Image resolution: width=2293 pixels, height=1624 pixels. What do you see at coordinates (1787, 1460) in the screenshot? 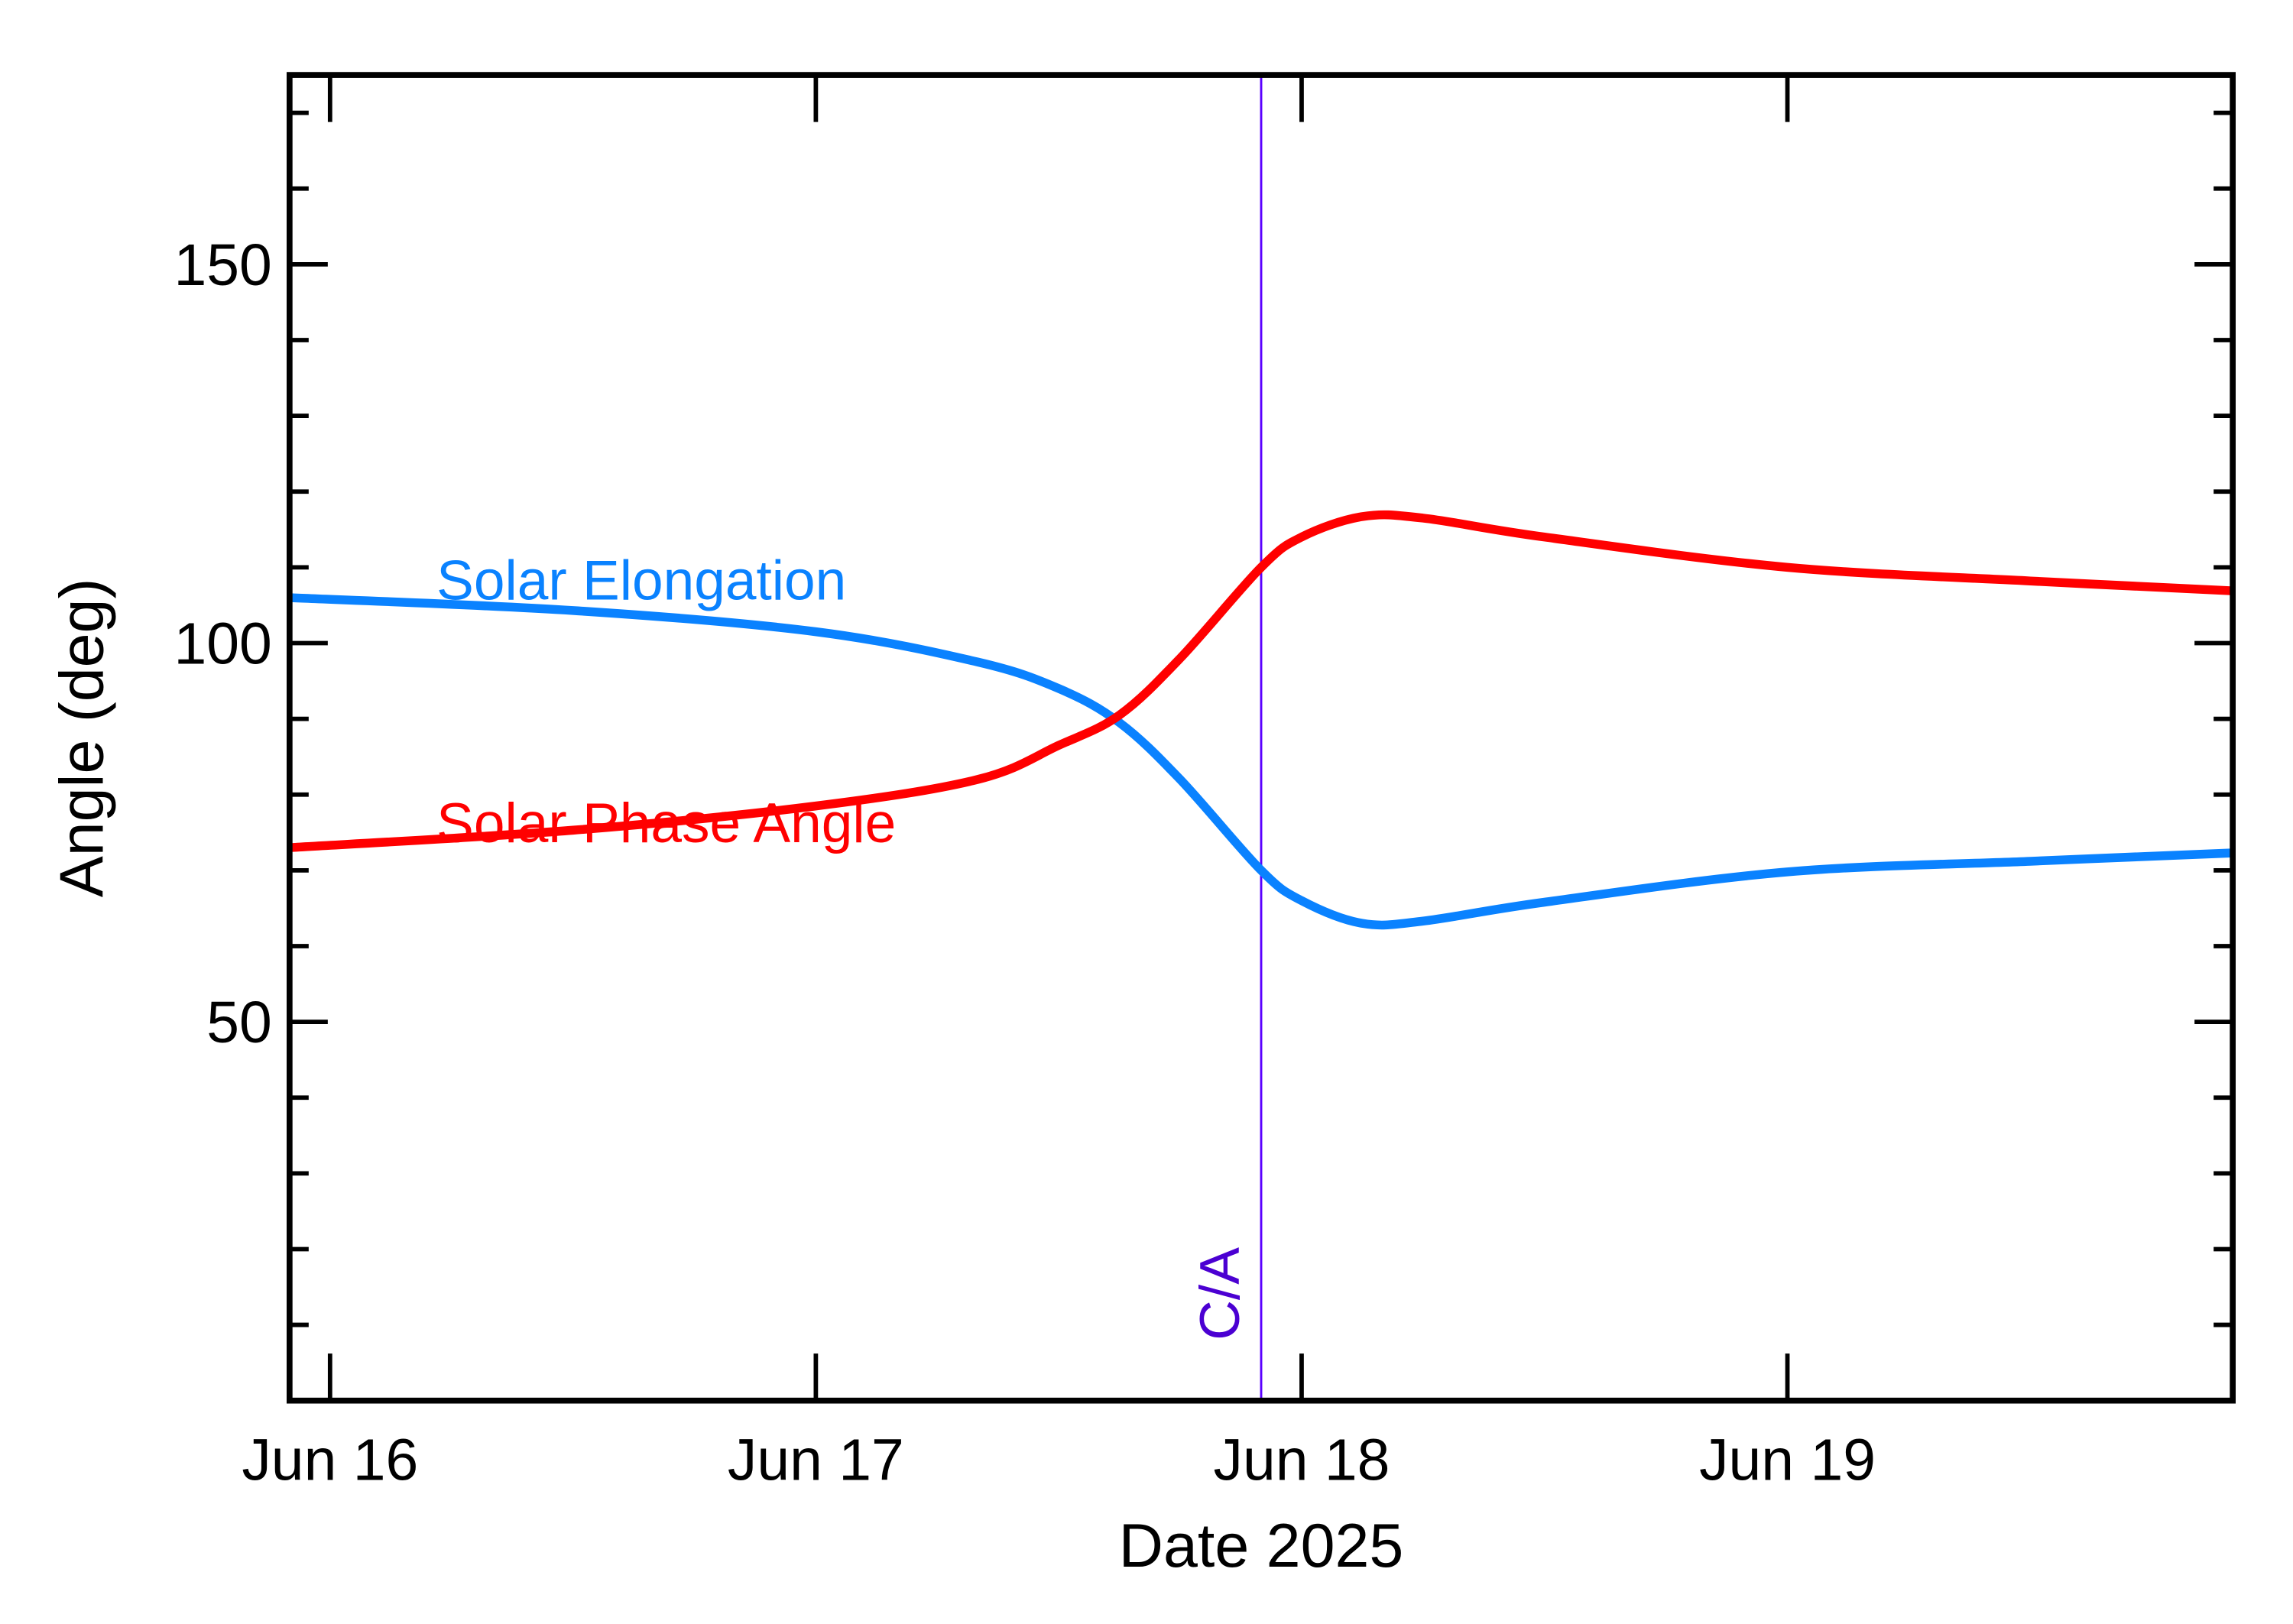
I see `x-tick-label: Jun 19` at bounding box center [1787, 1460].